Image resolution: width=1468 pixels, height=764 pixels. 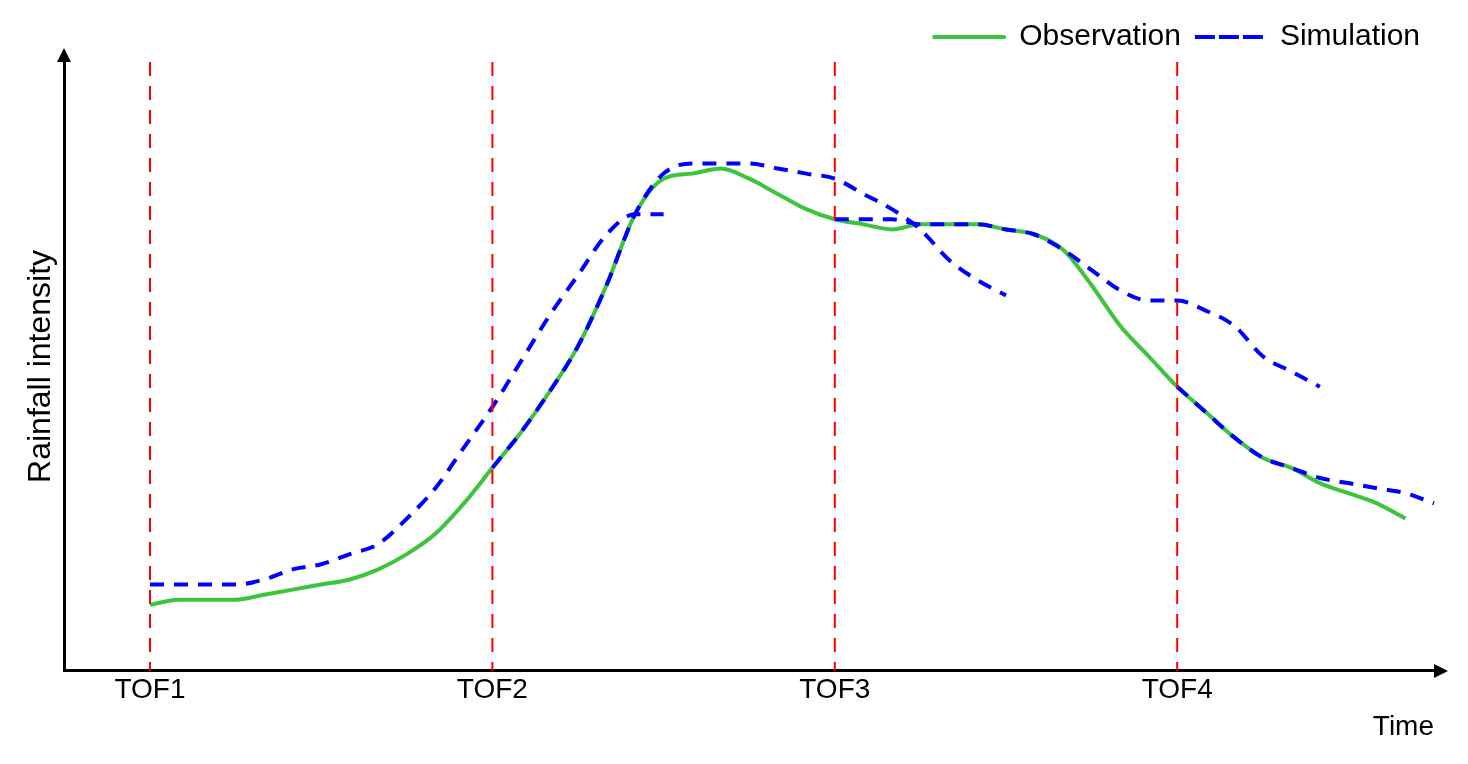 I want to click on x-tick-label: TOF1, so click(x=150, y=689).